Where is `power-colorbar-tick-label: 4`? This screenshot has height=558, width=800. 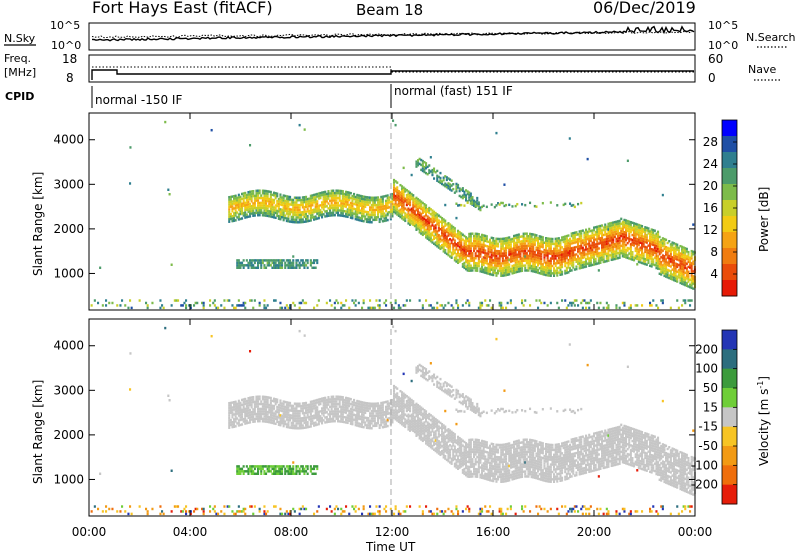 power-colorbar-tick-label: 4 is located at coordinates (714, 274).